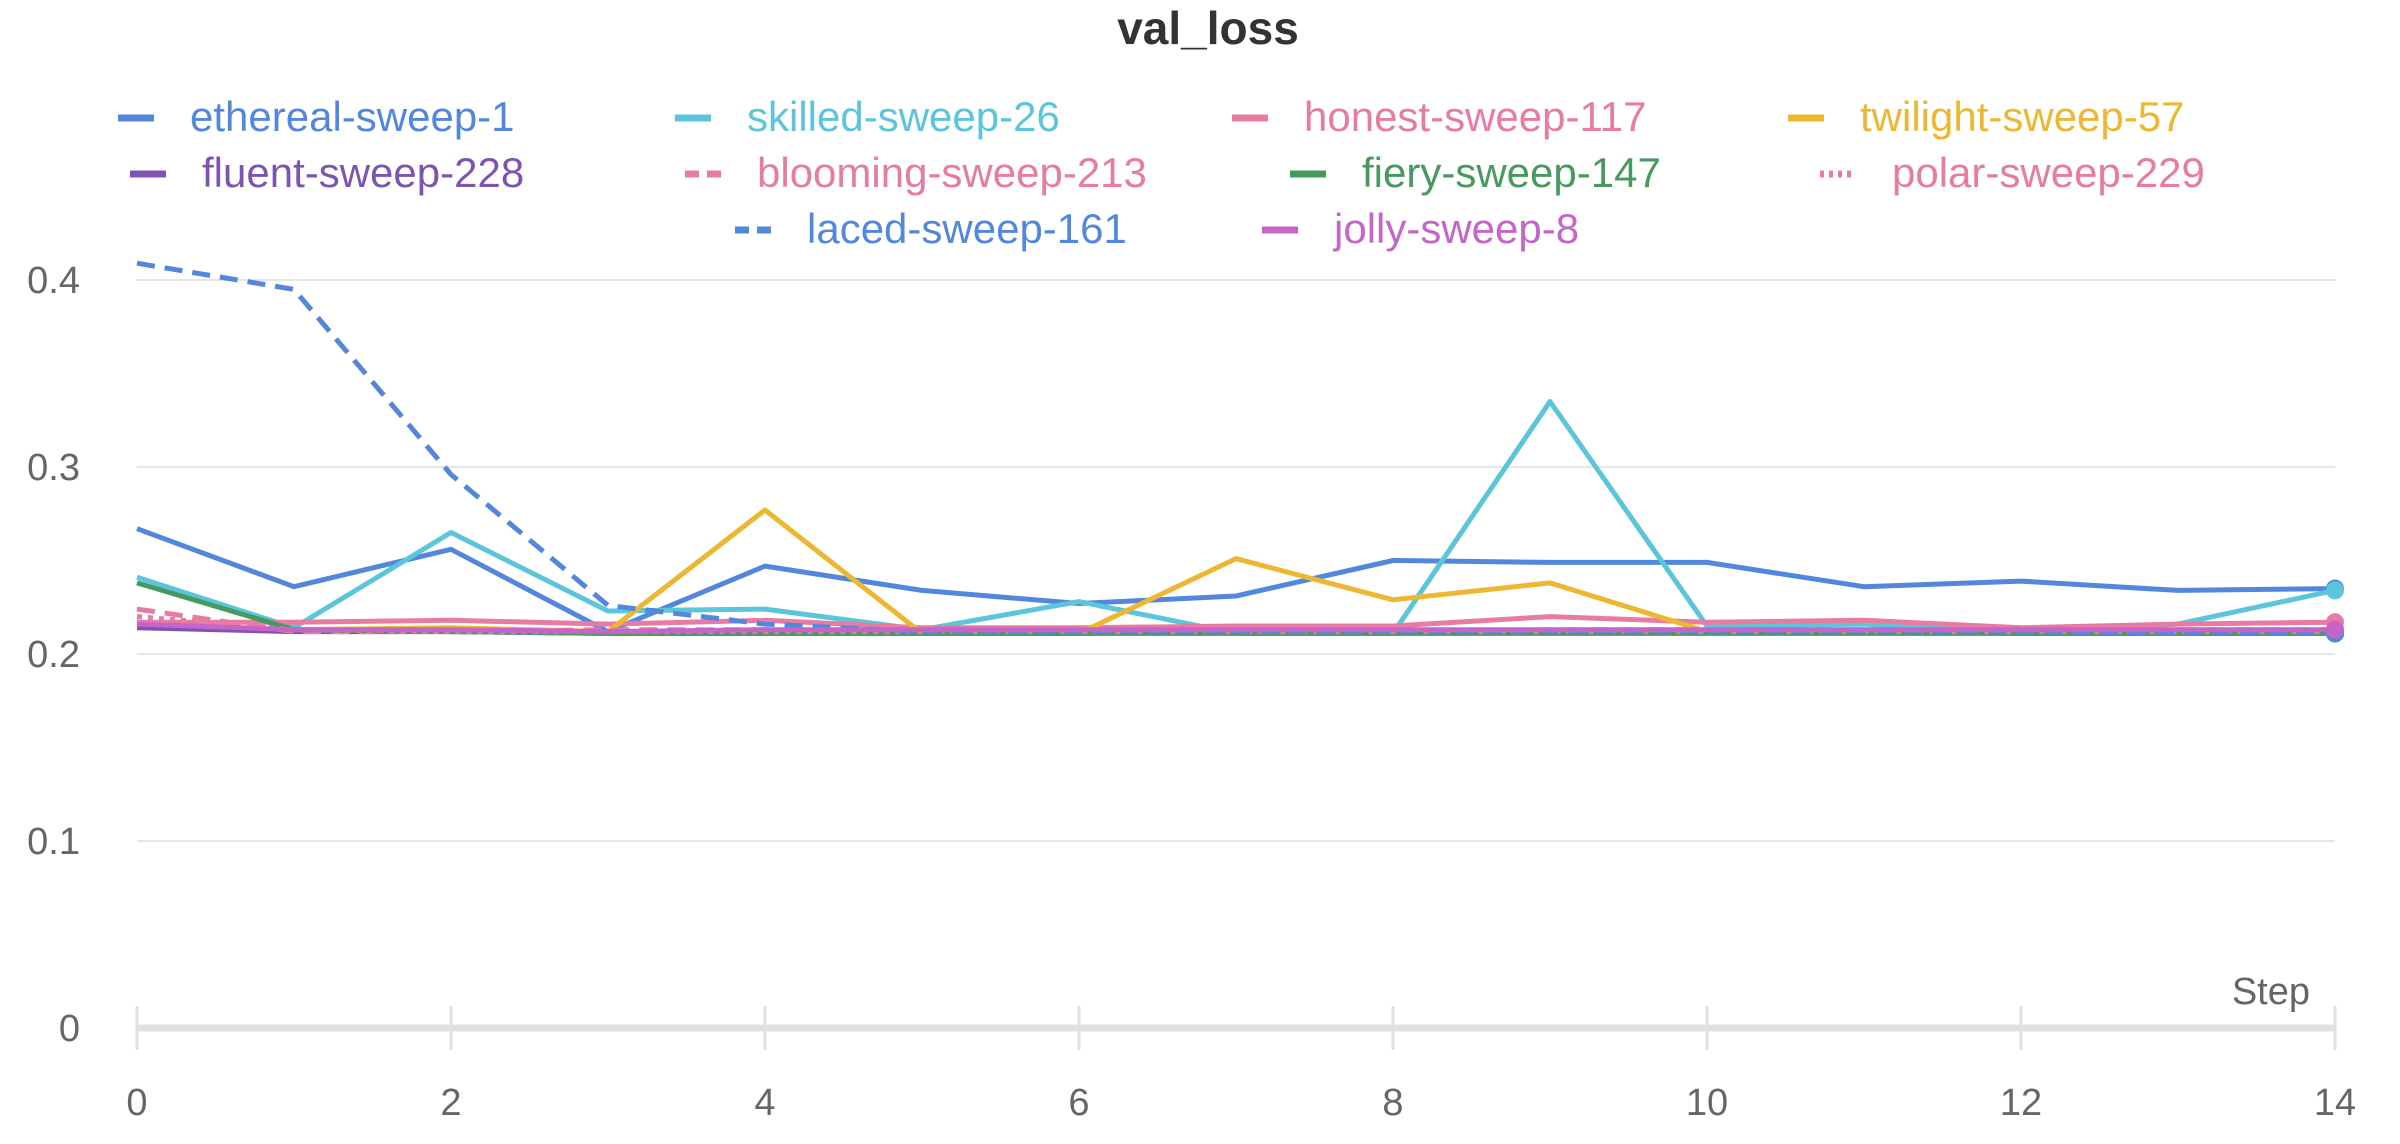  Describe the element at coordinates (1475, 116) in the screenshot. I see `legend-label: honest-sweep-117` at that location.